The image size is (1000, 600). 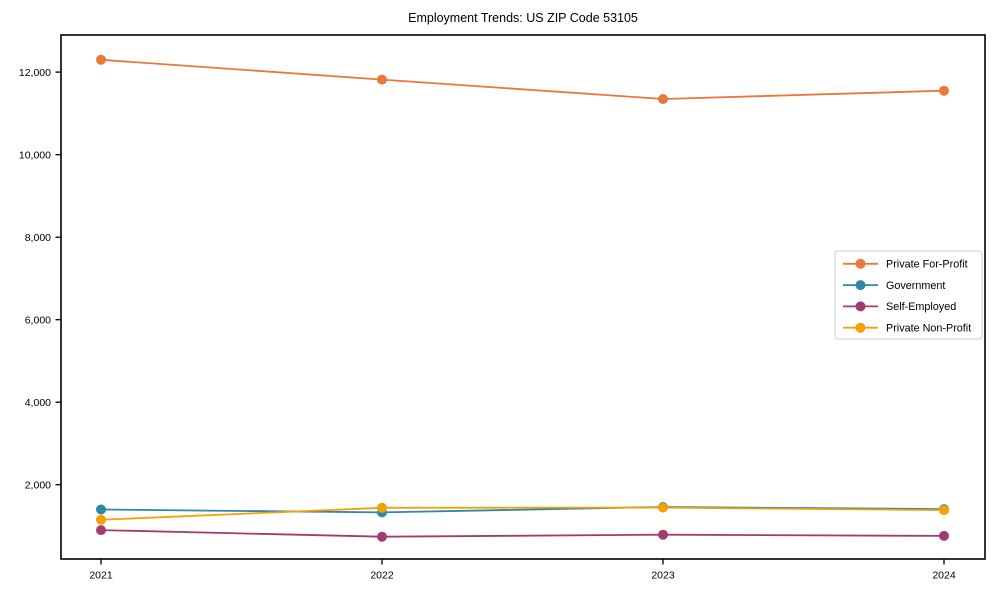 I want to click on legend-sample-marker-private-non-profit, so click(x=860, y=327).